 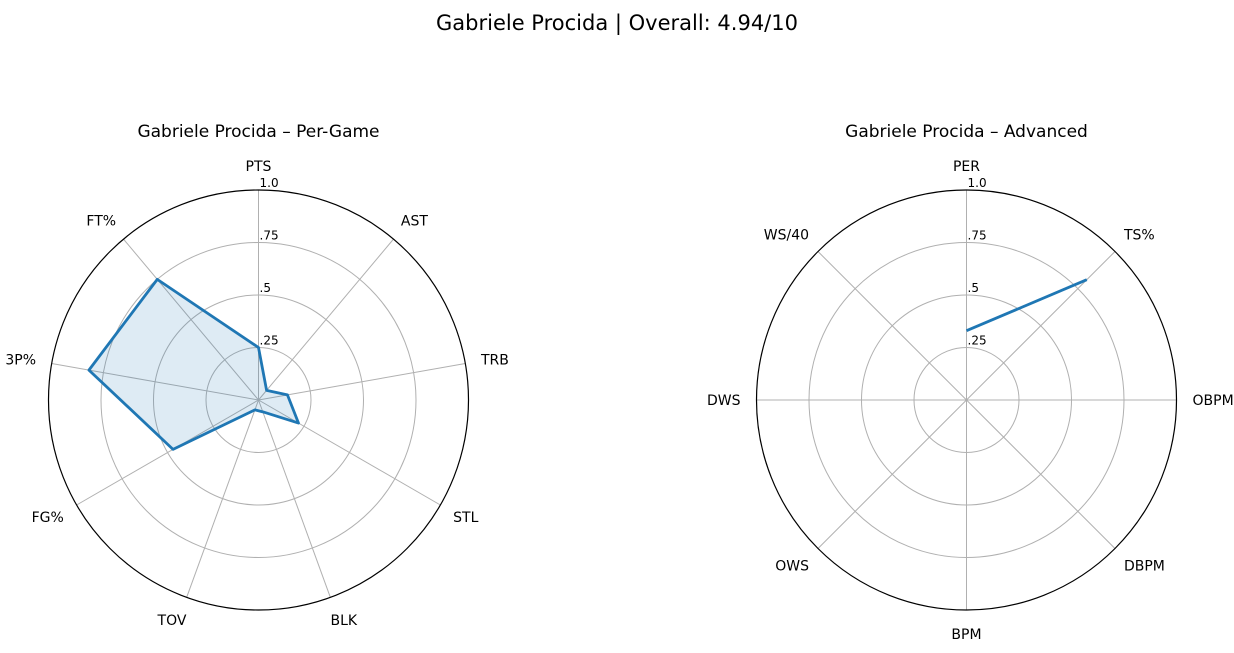 I want to click on spoke-trb, so click(x=362, y=382).